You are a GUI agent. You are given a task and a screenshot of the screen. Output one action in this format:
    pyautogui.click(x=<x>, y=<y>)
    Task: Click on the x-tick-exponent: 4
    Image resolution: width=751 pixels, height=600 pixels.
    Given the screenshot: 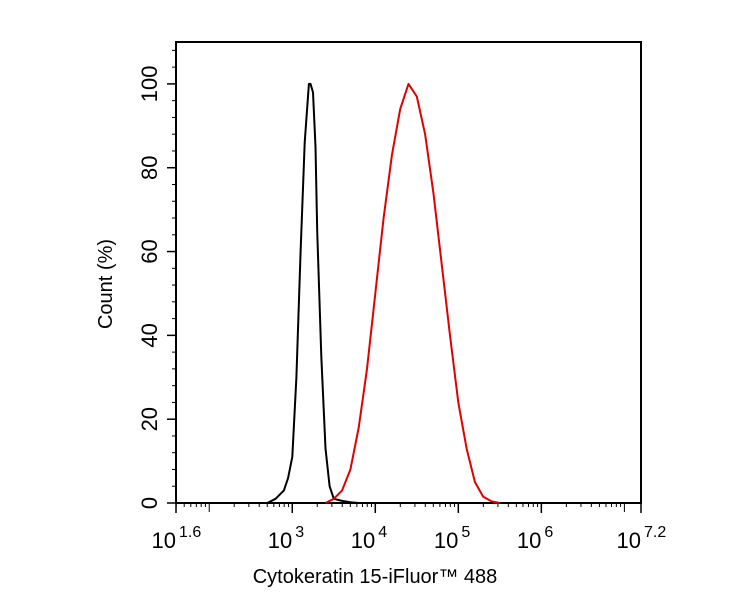 What is the action you would take?
    pyautogui.click(x=382, y=532)
    